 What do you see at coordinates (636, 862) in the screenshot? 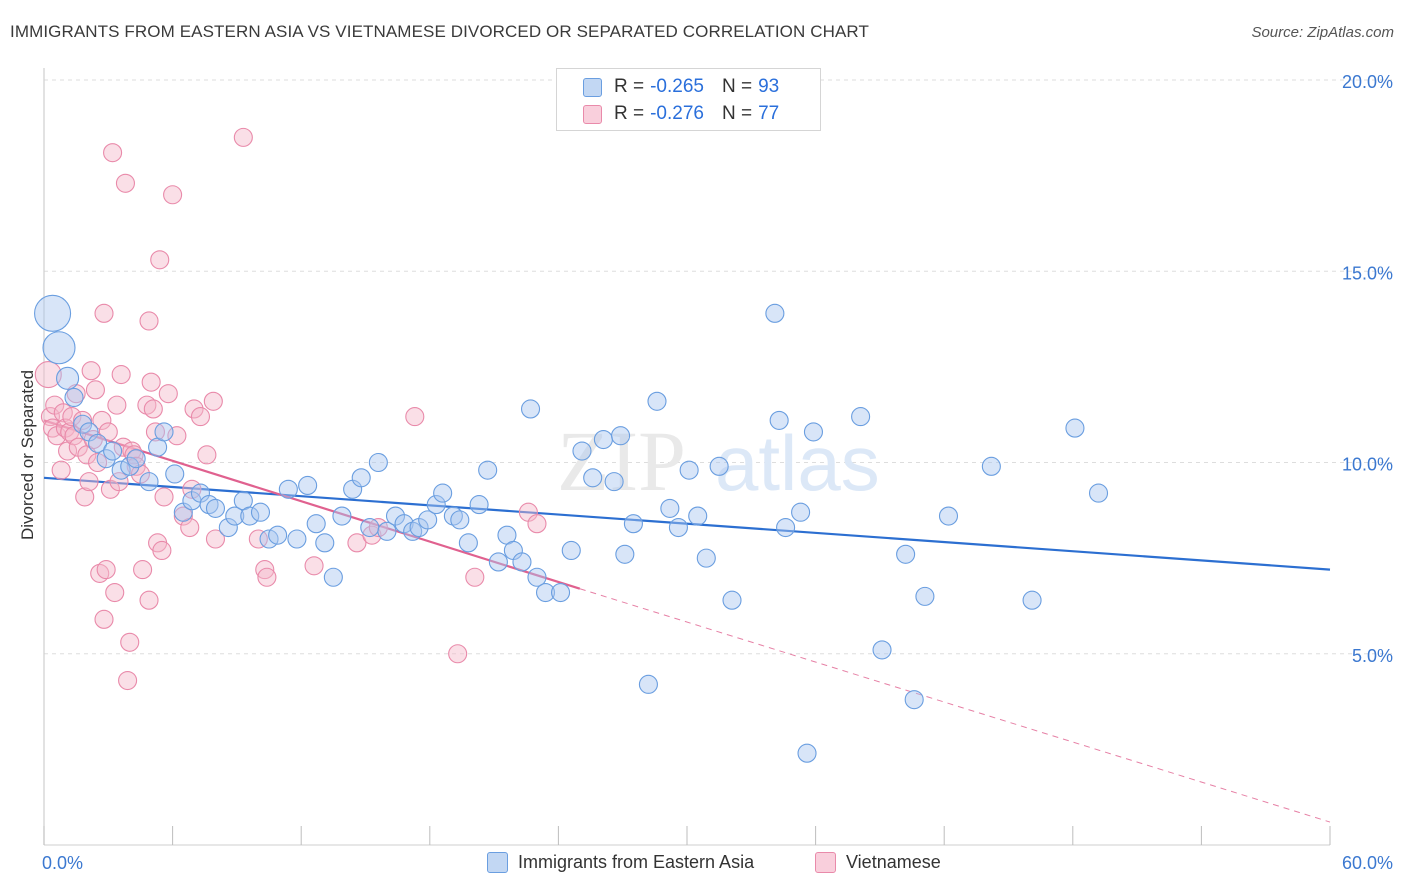
I see `series-legend-label: Immigrants from Eastern Asia` at bounding box center [636, 862].